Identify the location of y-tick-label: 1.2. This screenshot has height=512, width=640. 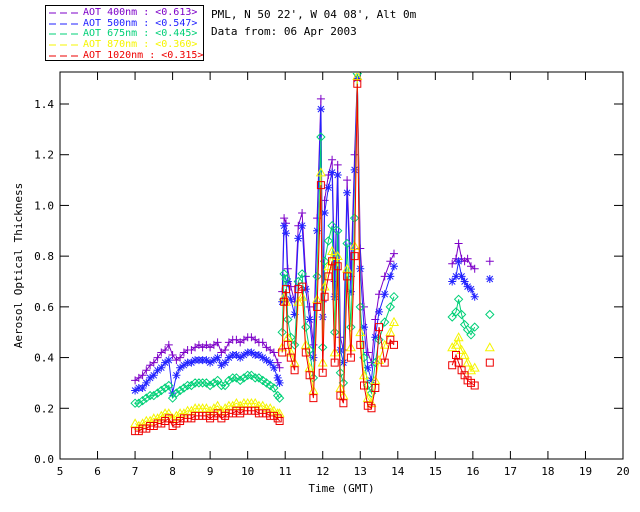
(44, 155).